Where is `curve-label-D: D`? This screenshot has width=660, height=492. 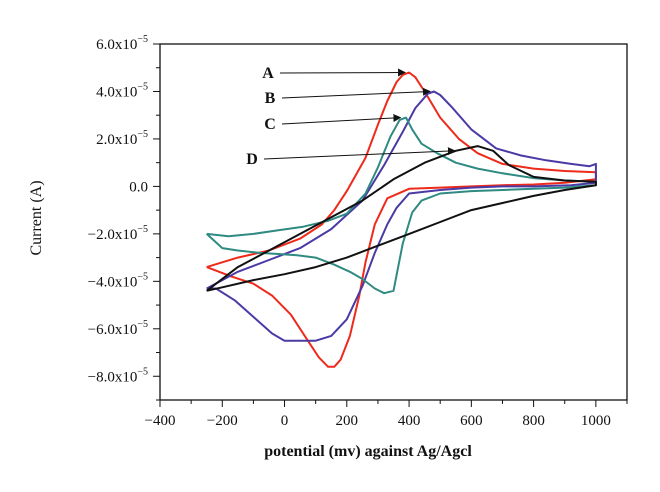
curve-label-D: D is located at coordinates (252, 159).